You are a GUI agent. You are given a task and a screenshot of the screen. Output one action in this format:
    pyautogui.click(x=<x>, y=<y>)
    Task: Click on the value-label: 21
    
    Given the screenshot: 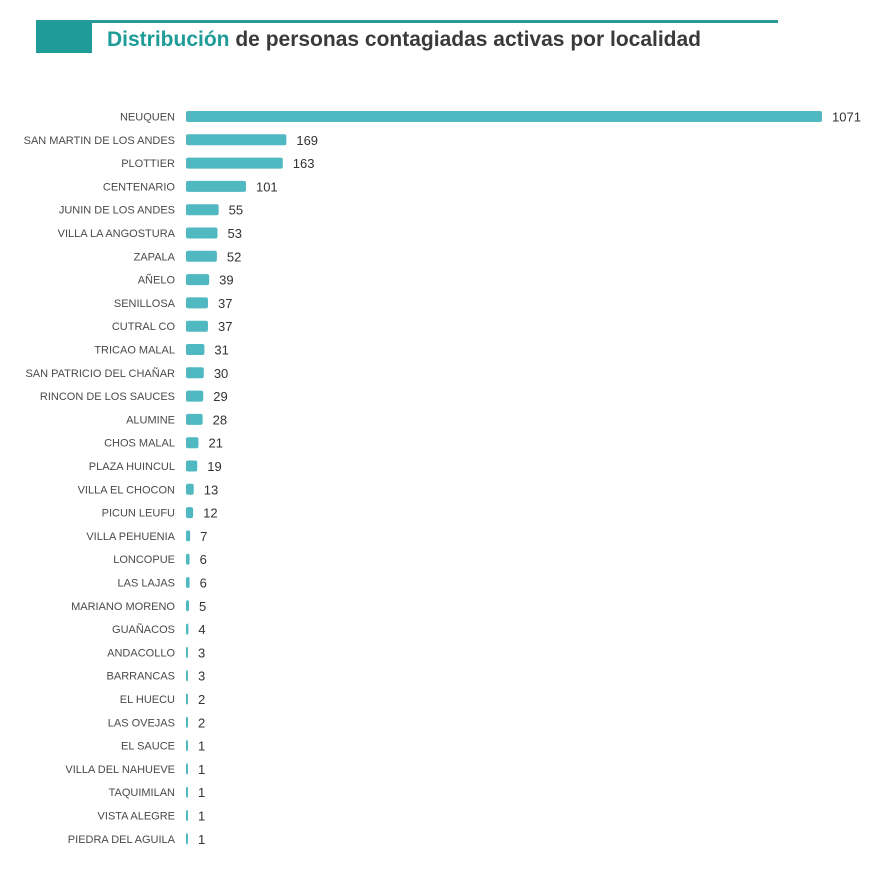 What is the action you would take?
    pyautogui.click(x=215, y=443)
    